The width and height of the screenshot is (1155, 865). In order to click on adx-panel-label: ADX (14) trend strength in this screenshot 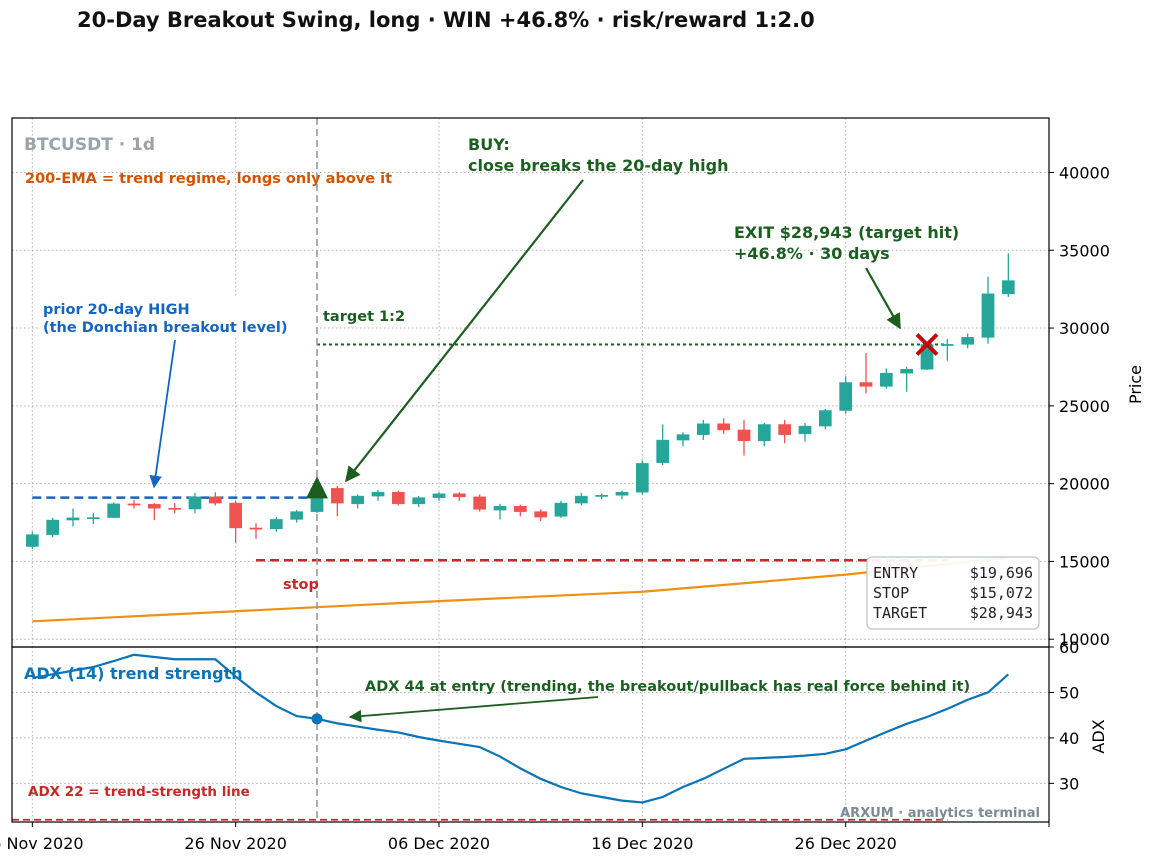, I will do `click(133, 673)`.